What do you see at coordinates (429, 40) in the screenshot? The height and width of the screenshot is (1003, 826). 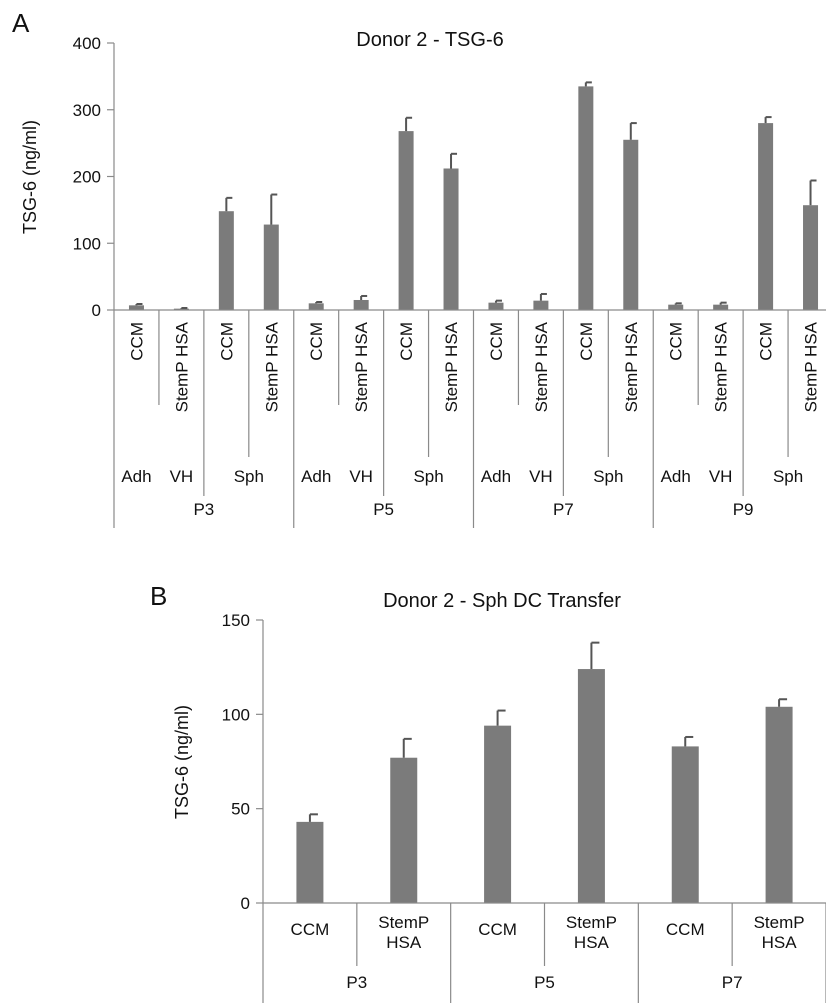 I see `panel-a-title: Donor 2 - TSG-6` at bounding box center [429, 40].